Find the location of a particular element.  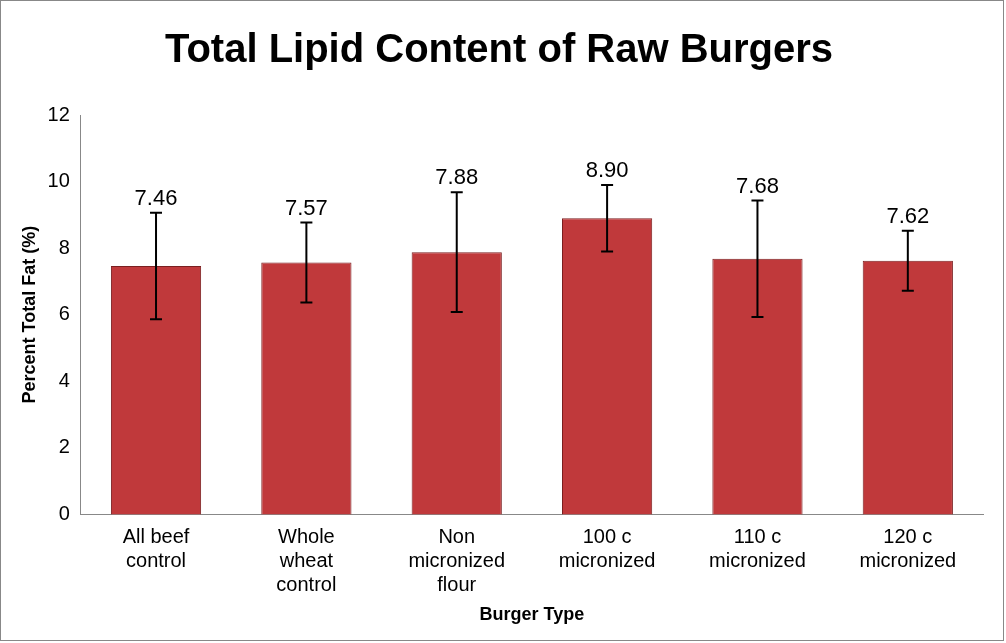

x-tick-label: Non micronized flour is located at coordinates (457, 559).